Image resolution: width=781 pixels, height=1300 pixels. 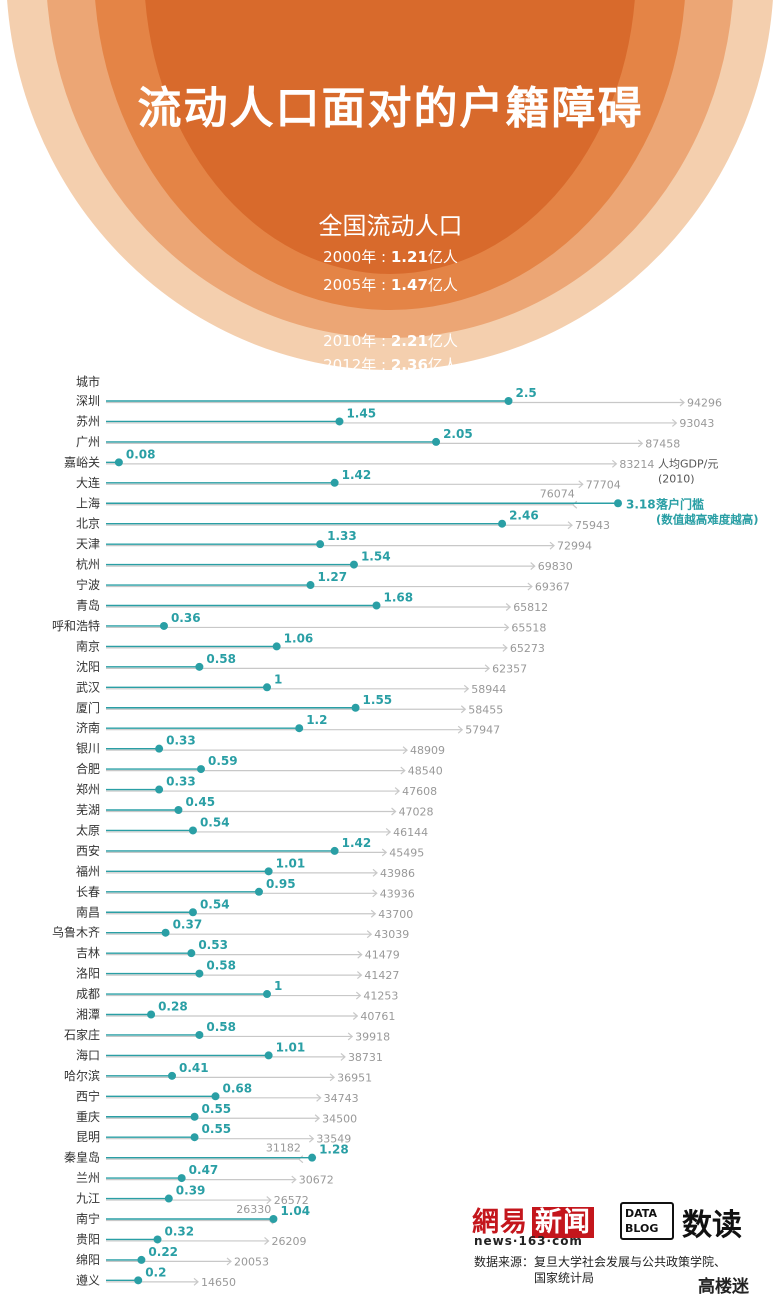 I want to click on shudu-logo: 数读, so click(x=712, y=1225).